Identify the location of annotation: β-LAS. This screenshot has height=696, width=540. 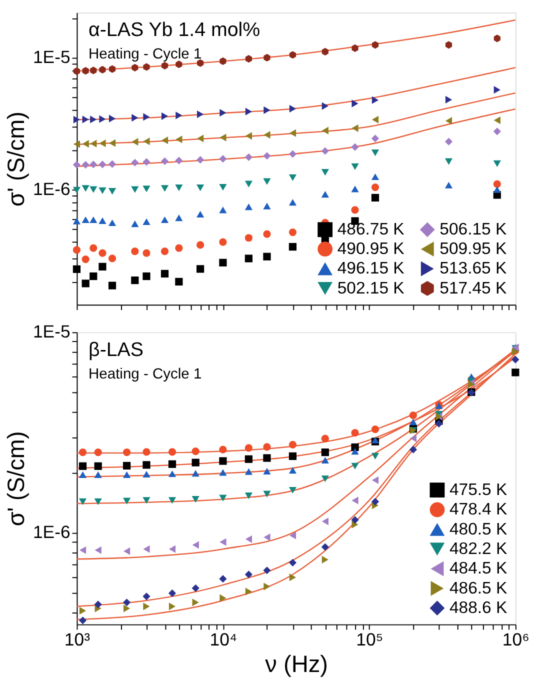
(116, 349).